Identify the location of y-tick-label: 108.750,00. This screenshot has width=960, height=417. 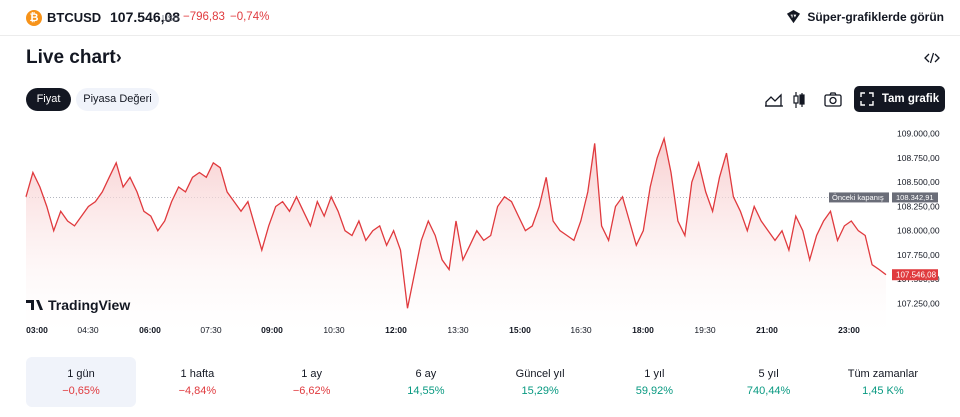
(918, 158).